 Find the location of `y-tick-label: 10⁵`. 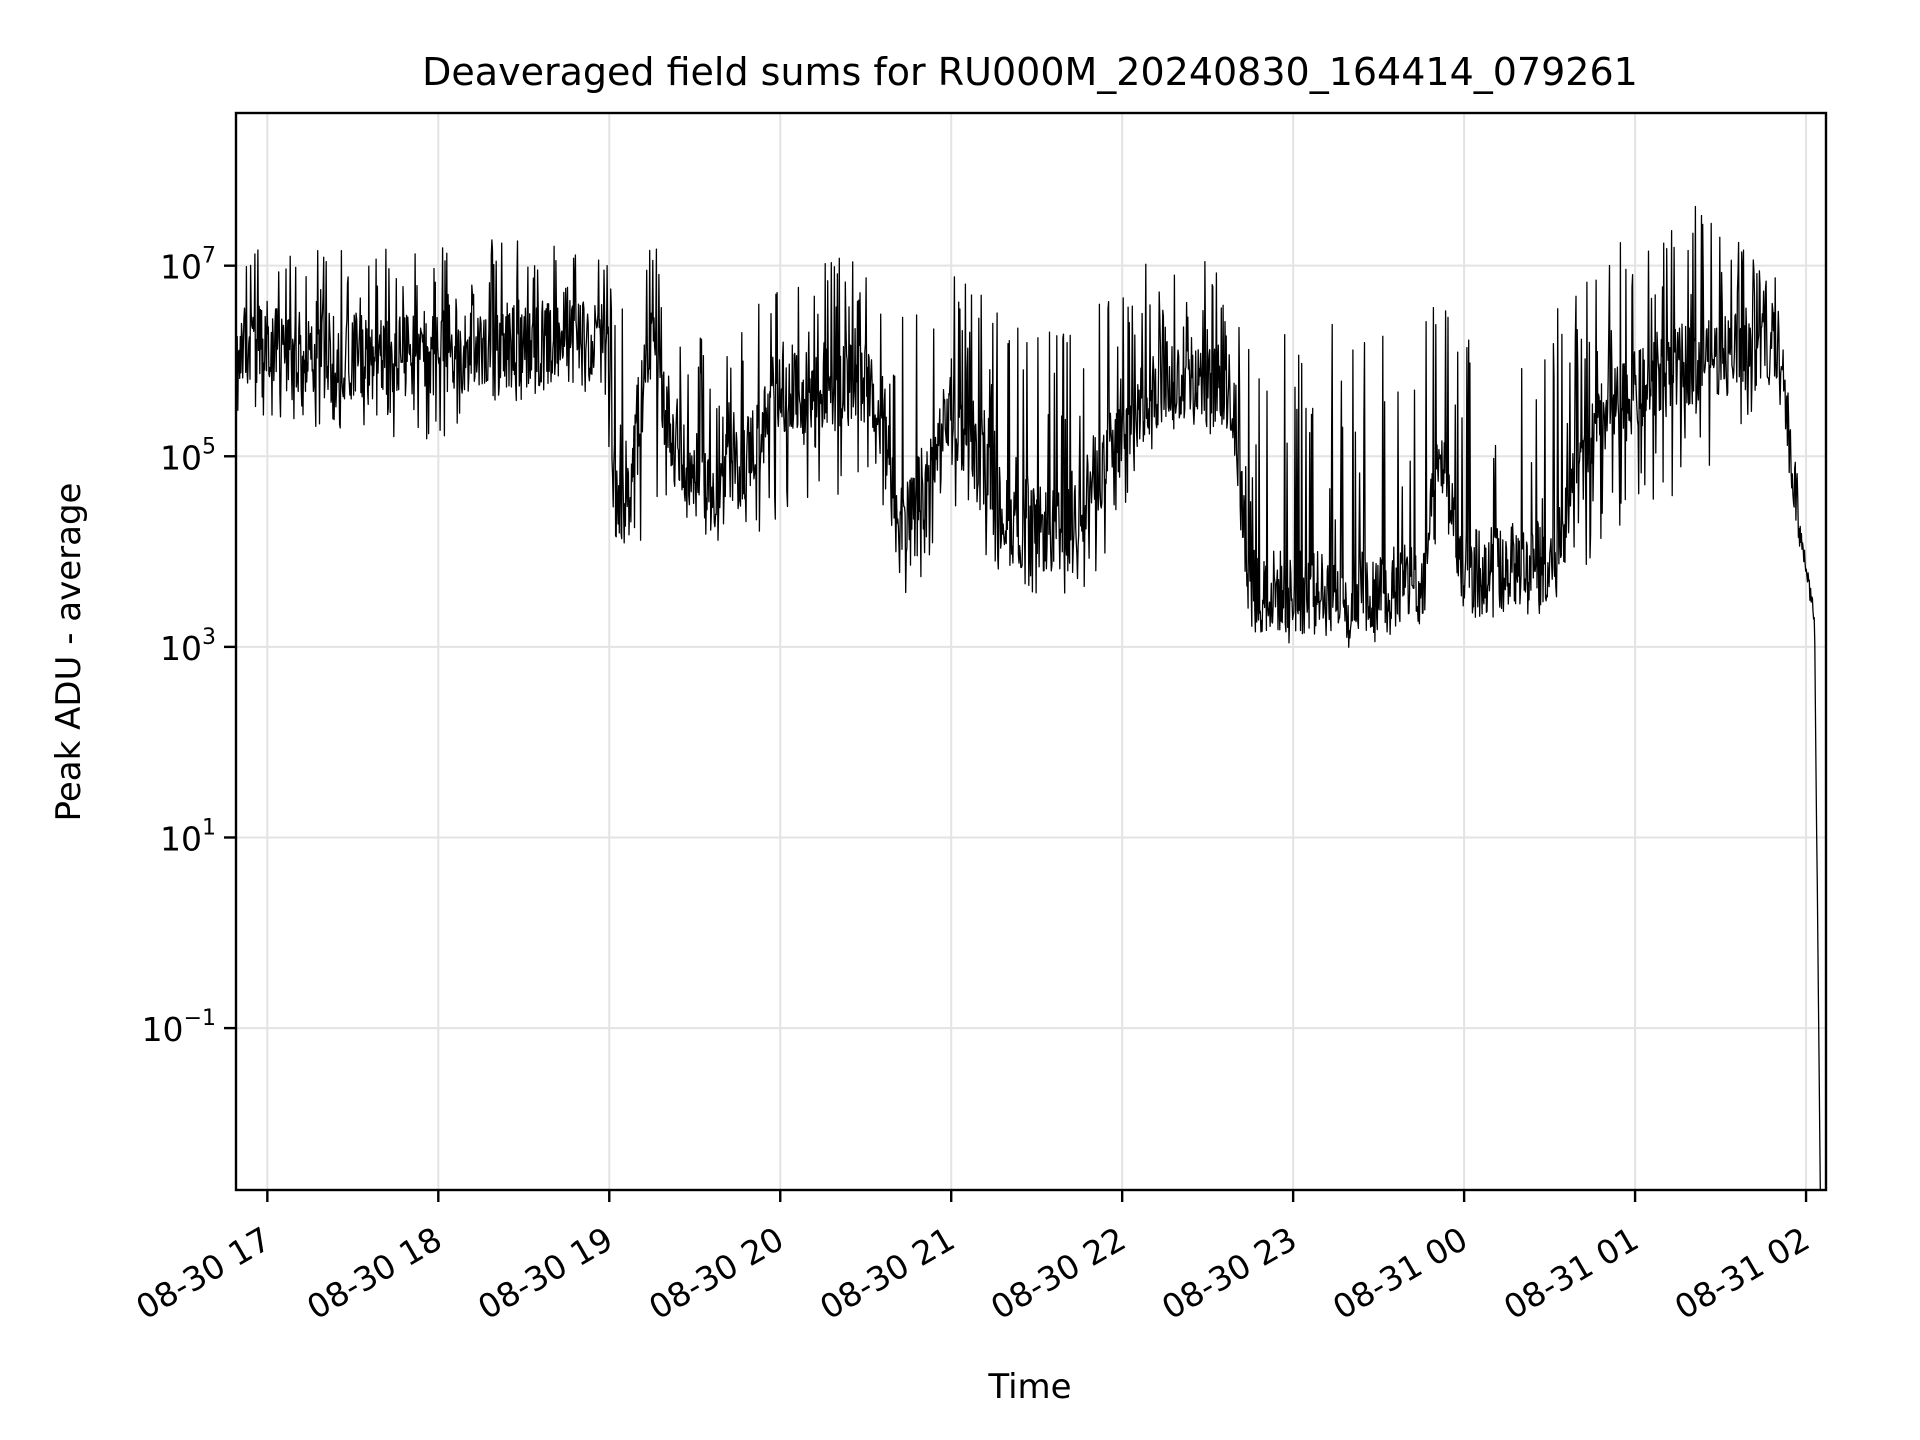

y-tick-label: 10⁵ is located at coordinates (188, 455).